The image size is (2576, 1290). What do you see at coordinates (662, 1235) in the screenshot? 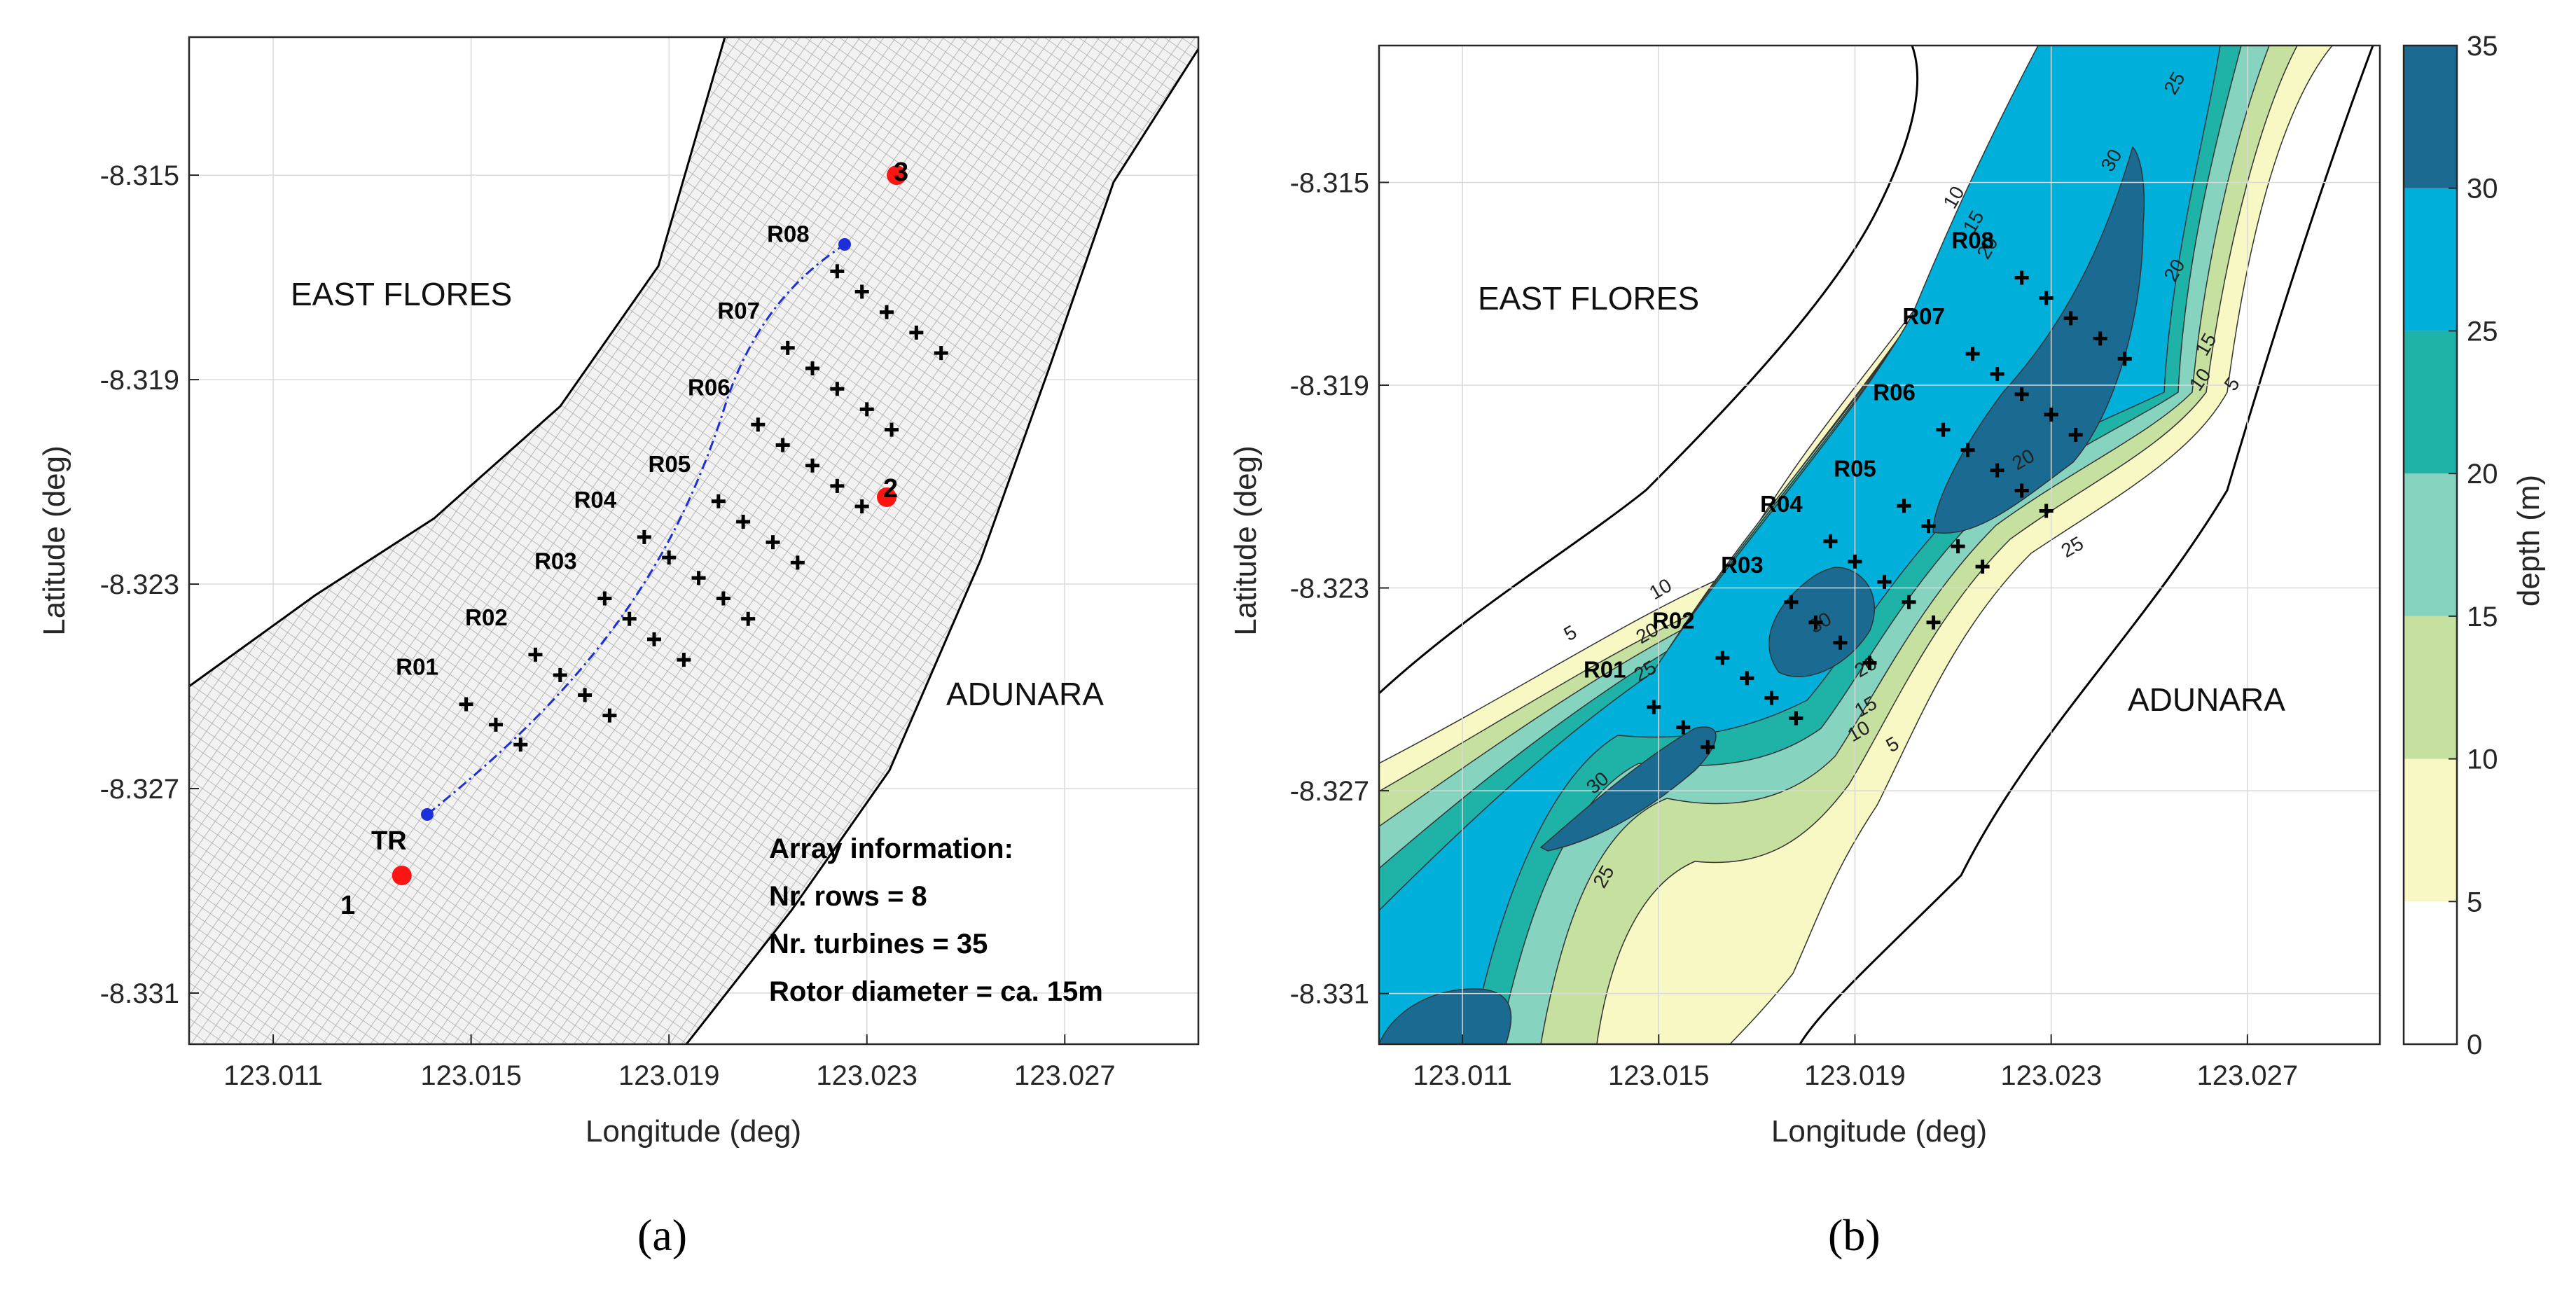
I see `panel-a-caption: (a)` at bounding box center [662, 1235].